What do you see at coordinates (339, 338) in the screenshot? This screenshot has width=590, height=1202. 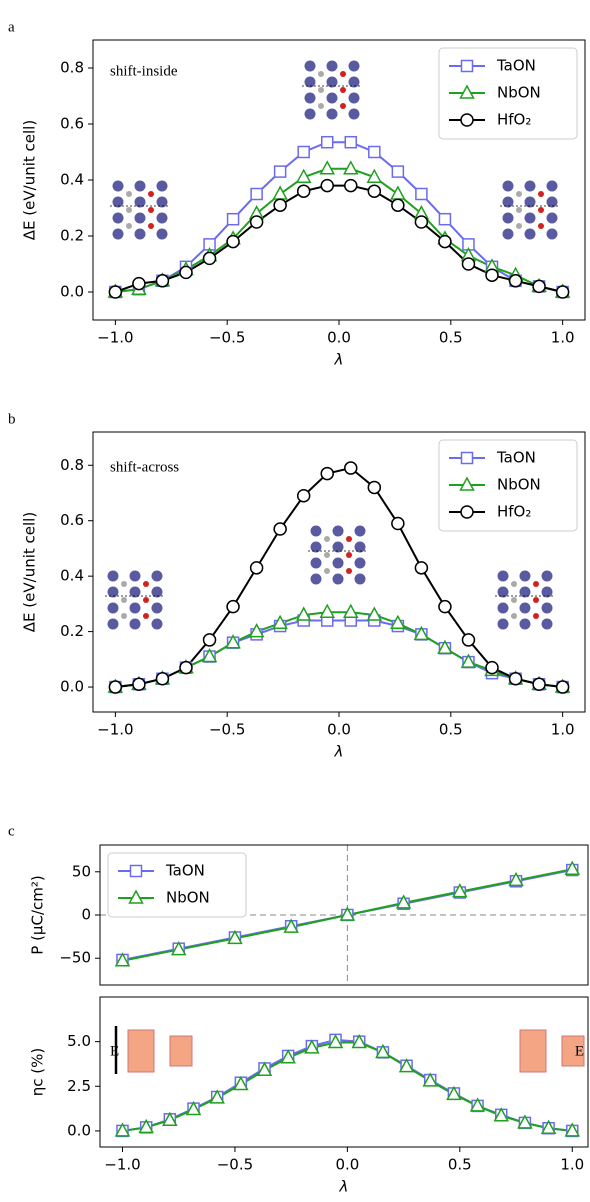 I see `x-tick-label: 0.0` at bounding box center [339, 338].